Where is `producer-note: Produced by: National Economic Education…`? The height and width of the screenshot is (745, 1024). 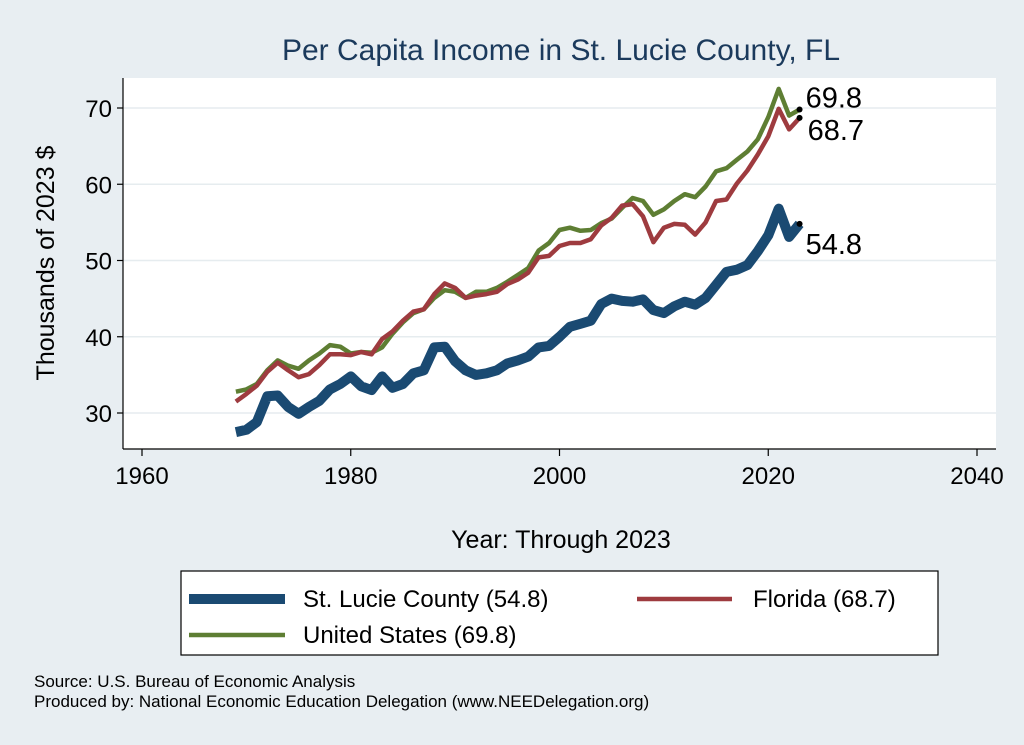
producer-note: Produced by: National Economic Education… is located at coordinates (342, 701).